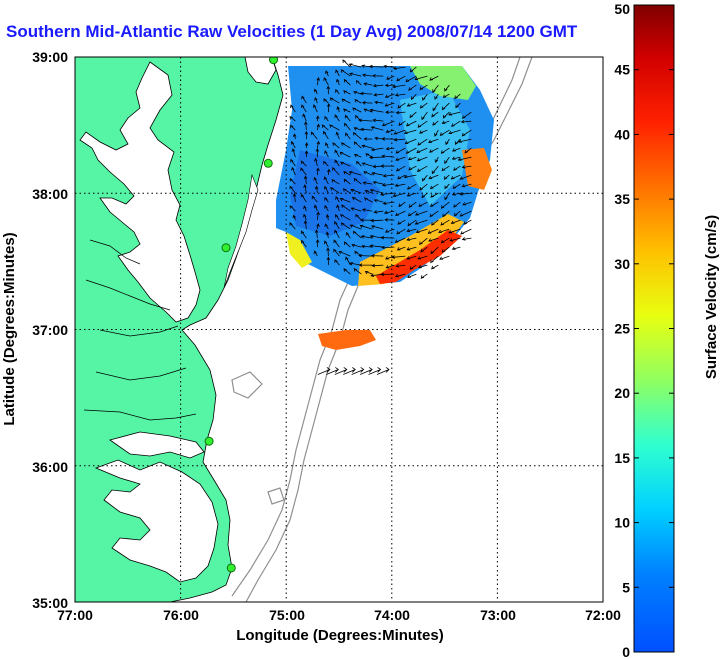  Describe the element at coordinates (50, 194) in the screenshot. I see `y-tick-label: 38:00` at that location.